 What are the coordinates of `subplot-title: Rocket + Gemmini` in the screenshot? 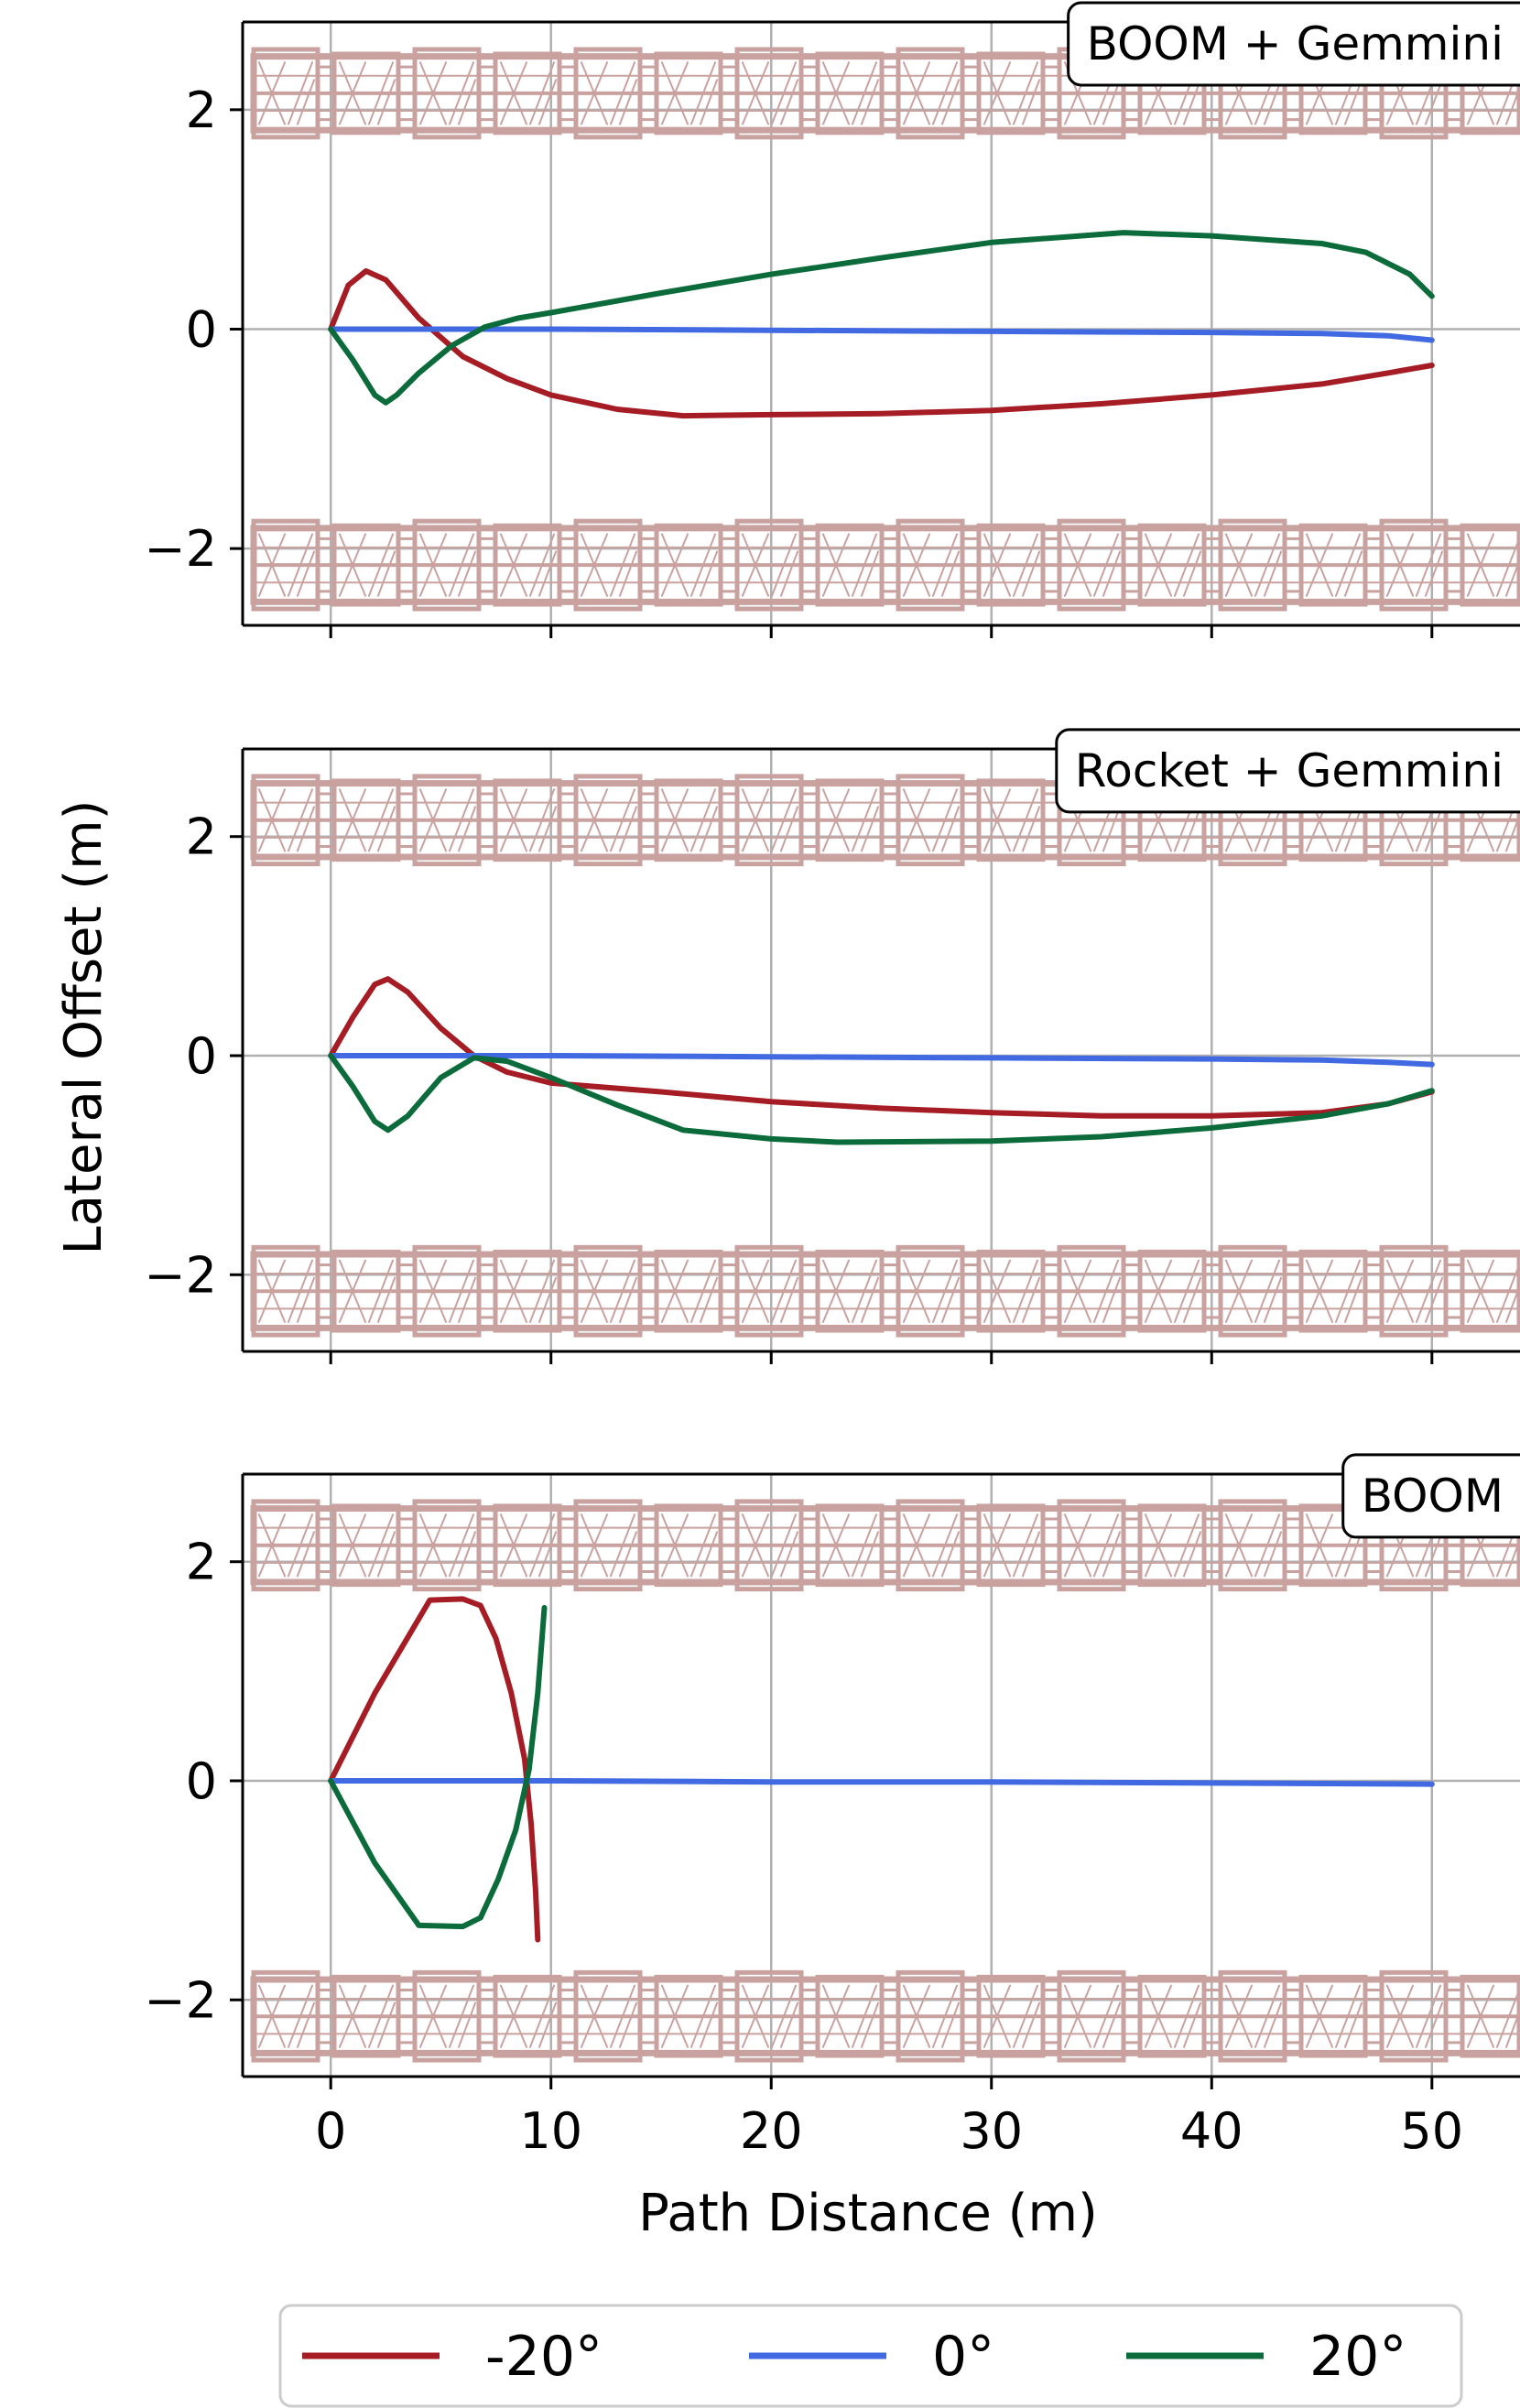 It's located at (1289, 770).